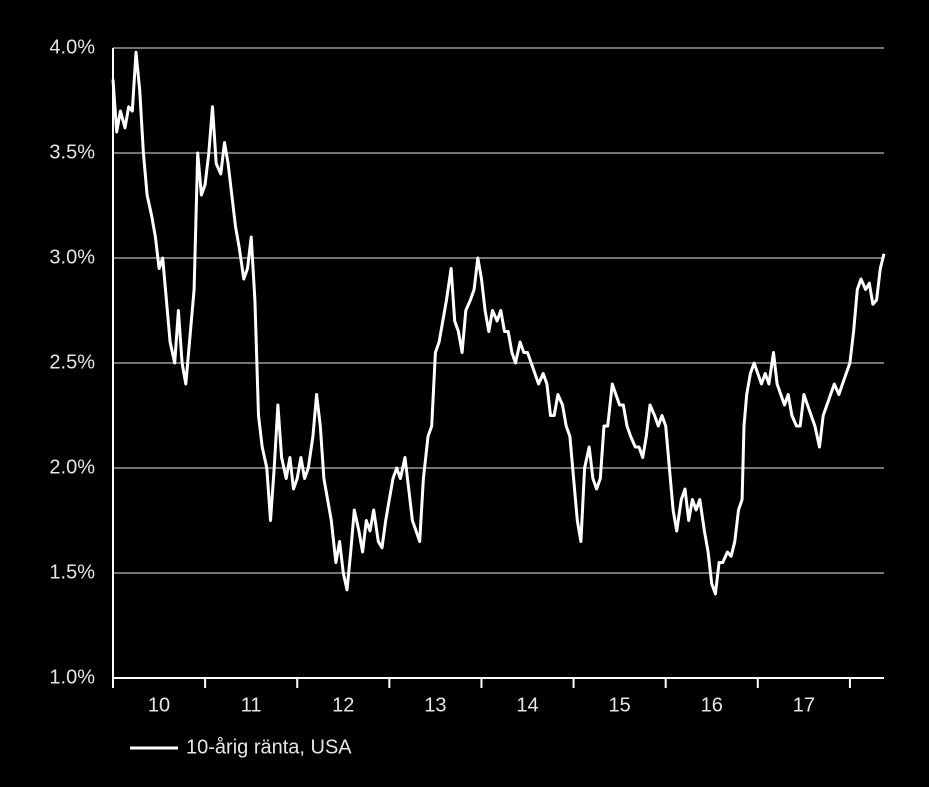  Describe the element at coordinates (72, 572) in the screenshot. I see `y-tick-label: 1.5%` at that location.